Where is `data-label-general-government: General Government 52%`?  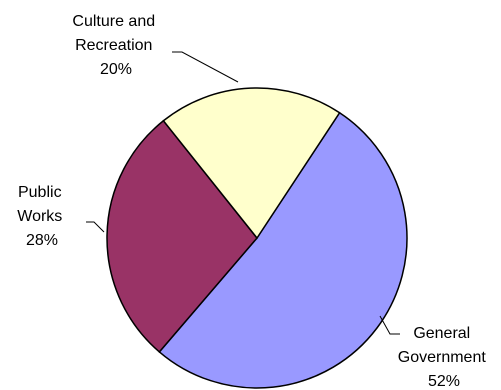 data-label-general-government: General Government 52% is located at coordinates (444, 357).